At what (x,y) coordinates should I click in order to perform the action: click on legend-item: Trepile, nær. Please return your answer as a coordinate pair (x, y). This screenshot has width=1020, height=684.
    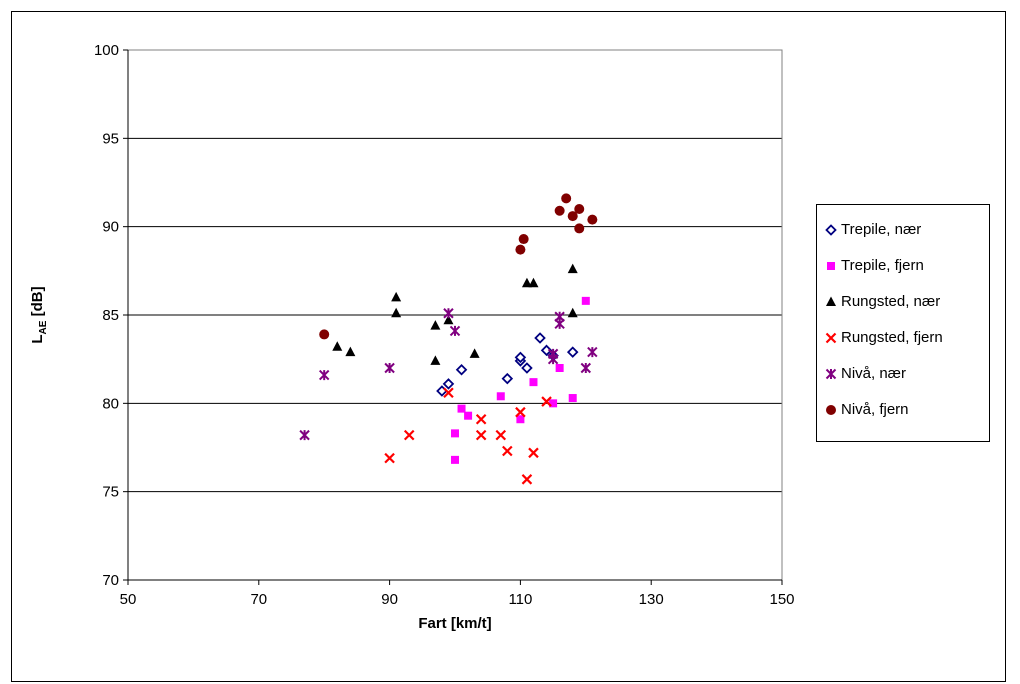
    Looking at the image, I should click on (903, 230).